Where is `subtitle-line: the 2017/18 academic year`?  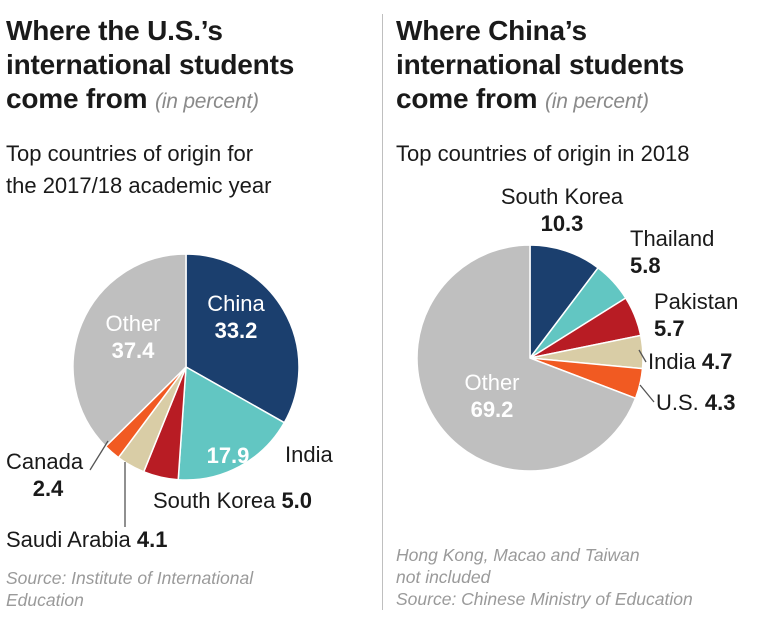
subtitle-line: the 2017/18 academic year is located at coordinates (139, 185).